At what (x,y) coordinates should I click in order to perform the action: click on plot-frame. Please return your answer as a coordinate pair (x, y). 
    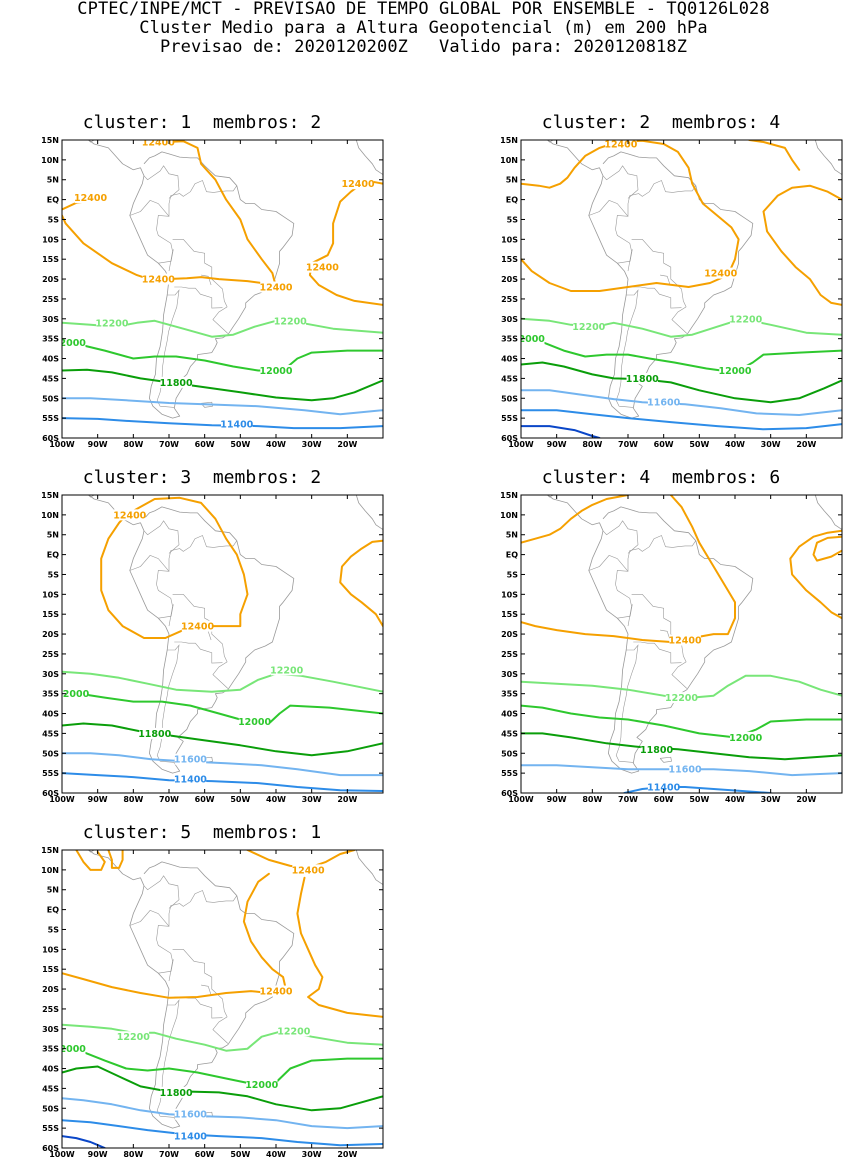
    Looking at the image, I should click on (681, 289).